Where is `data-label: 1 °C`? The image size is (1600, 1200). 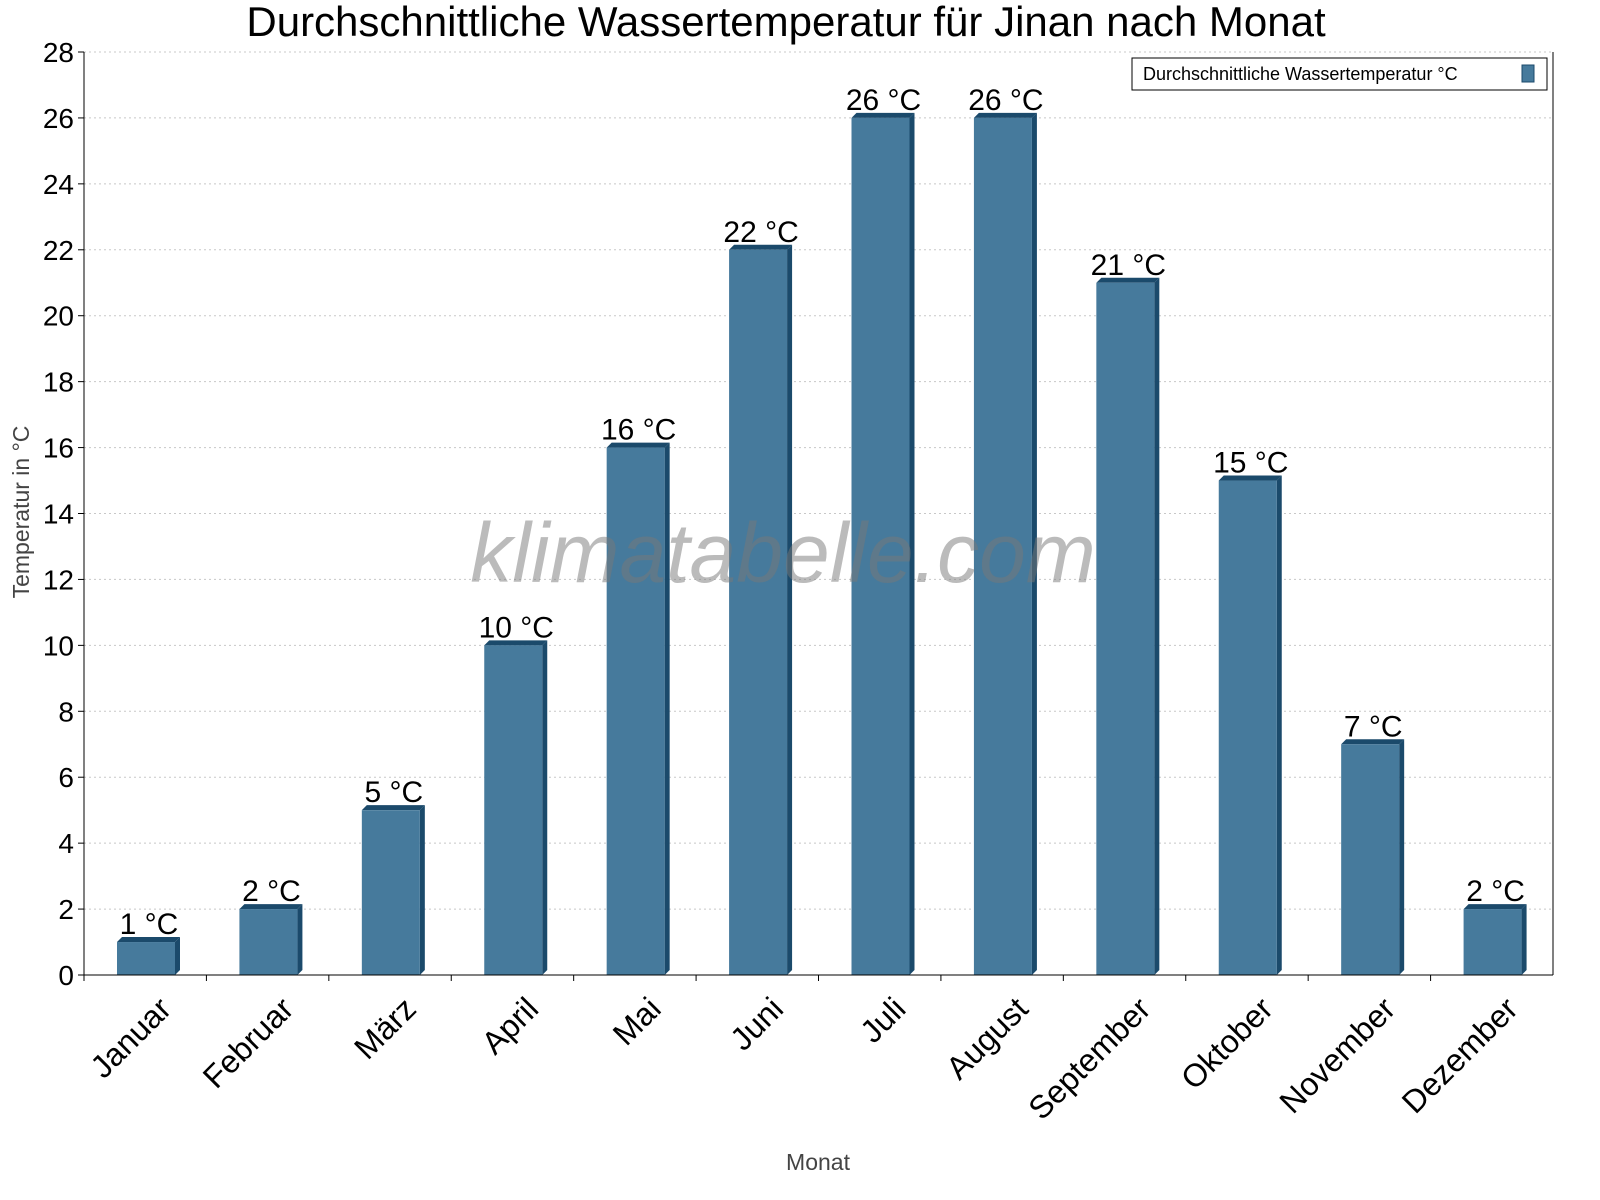
data-label: 1 °C is located at coordinates (149, 924).